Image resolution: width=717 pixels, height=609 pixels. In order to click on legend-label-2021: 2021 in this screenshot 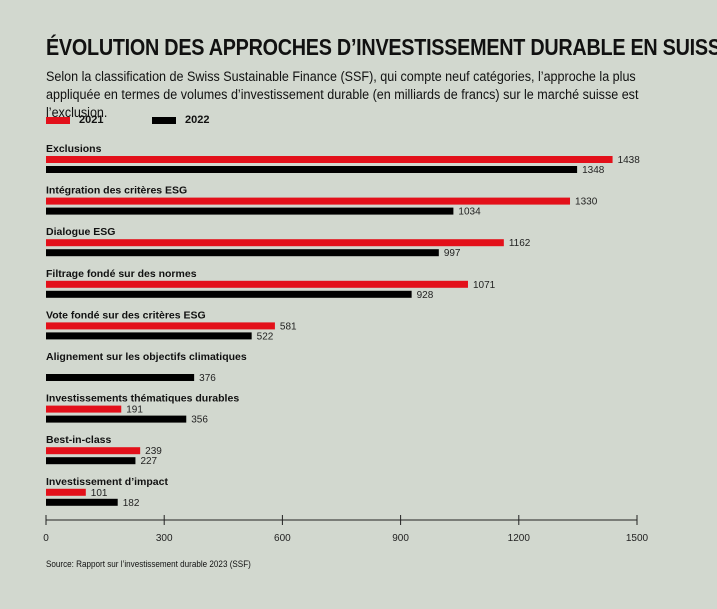, I will do `click(91, 120)`.